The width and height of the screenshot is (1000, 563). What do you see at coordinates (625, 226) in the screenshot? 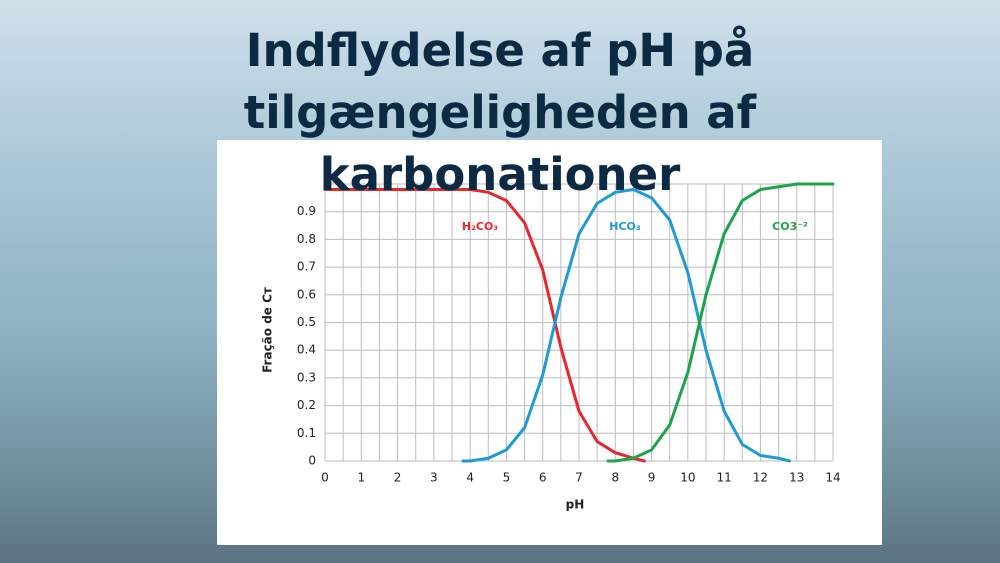
I see `series-label: HCO₃` at bounding box center [625, 226].